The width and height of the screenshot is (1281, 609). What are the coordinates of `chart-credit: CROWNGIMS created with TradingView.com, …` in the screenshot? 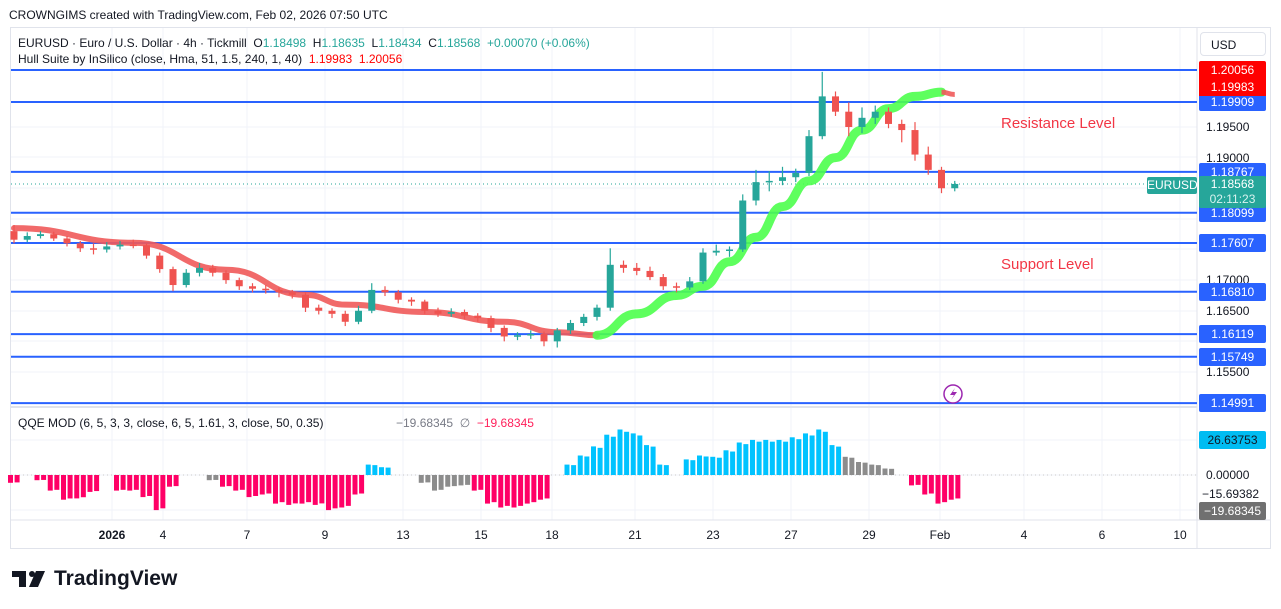 It's located at (198, 15).